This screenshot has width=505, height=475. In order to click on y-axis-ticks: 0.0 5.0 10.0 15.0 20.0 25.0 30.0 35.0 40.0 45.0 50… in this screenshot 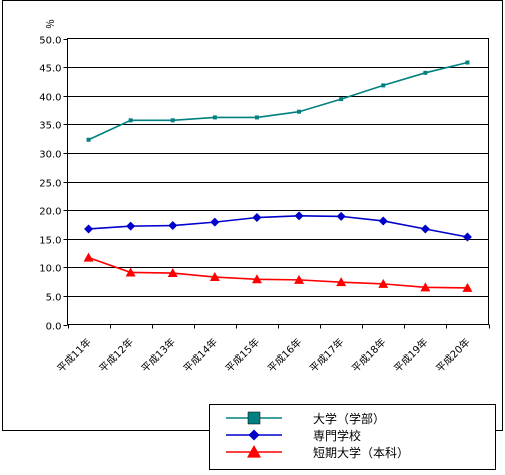, I will do `click(53, 184)`.